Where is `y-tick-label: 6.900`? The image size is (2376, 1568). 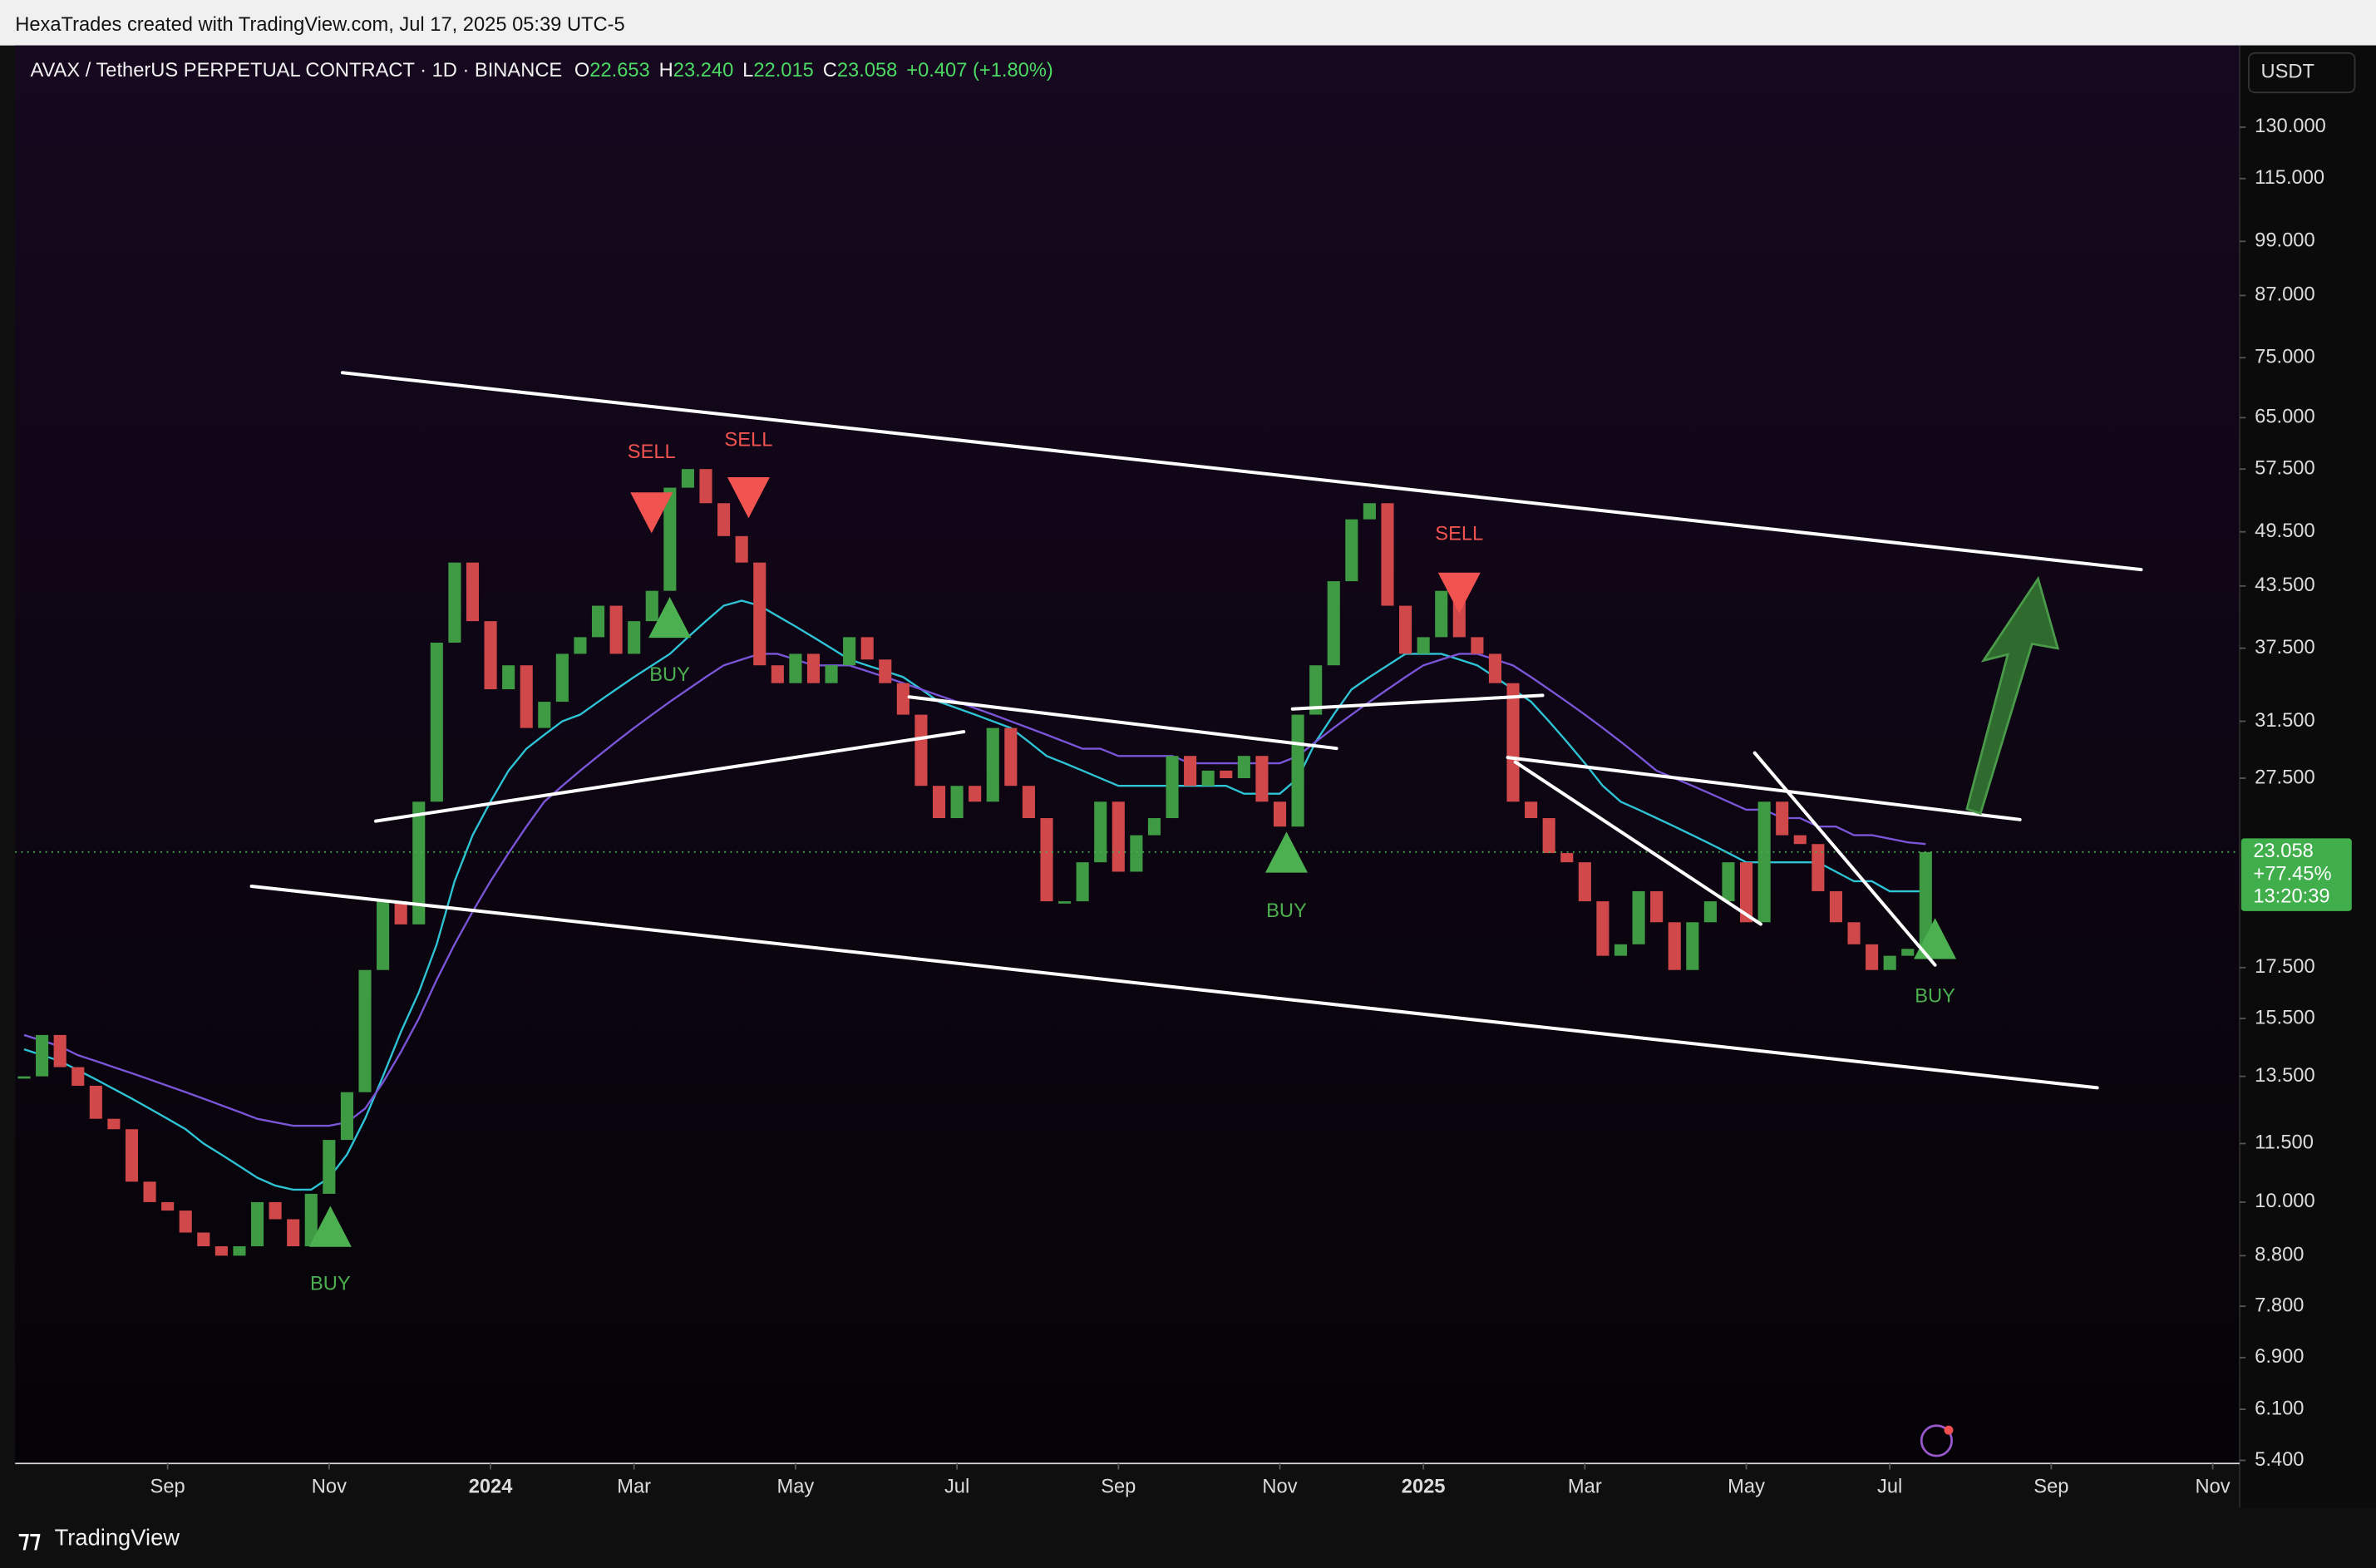
y-tick-label: 6.900 is located at coordinates (2279, 1357).